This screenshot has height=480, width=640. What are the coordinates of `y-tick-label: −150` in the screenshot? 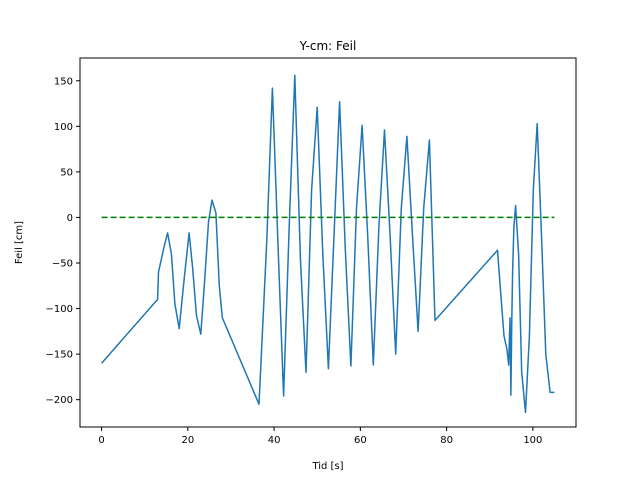 It's located at (59, 355).